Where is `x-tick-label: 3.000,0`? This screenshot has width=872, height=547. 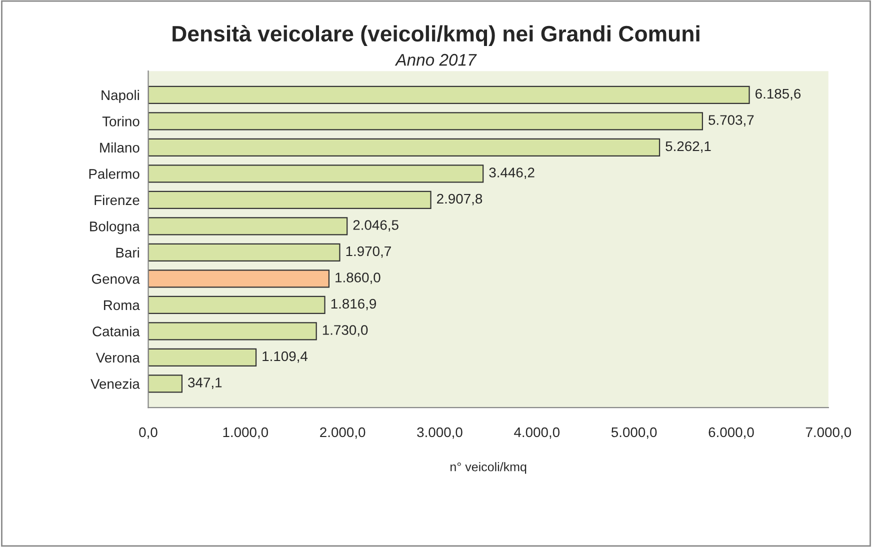
x-tick-label: 3.000,0 is located at coordinates (439, 433).